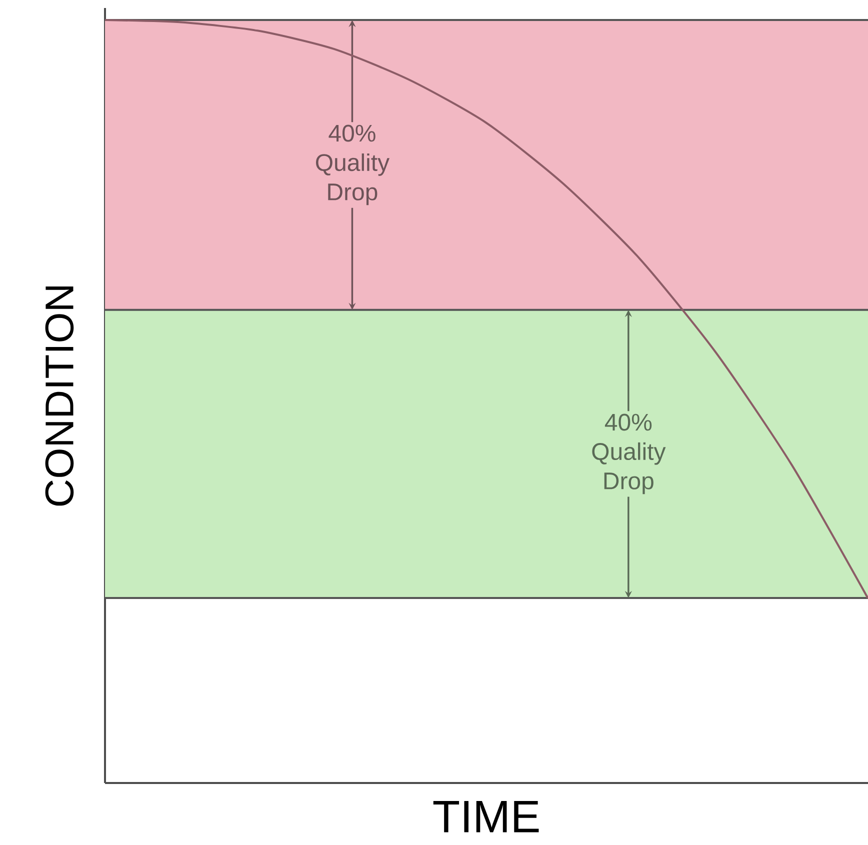 The height and width of the screenshot is (845, 868). What do you see at coordinates (59, 396) in the screenshot?
I see `y-axis-title: CONDITION` at bounding box center [59, 396].